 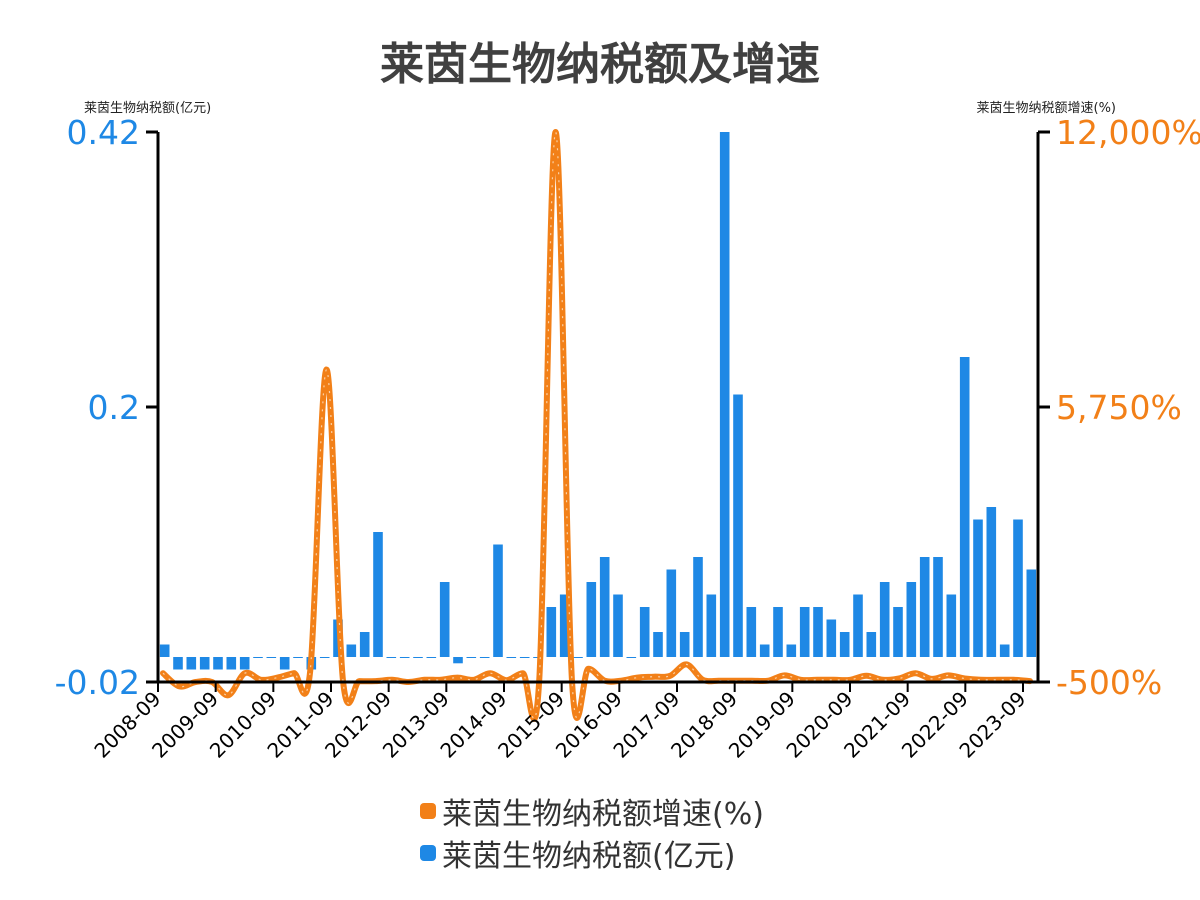 I want to click on chart-legend: 莱茵生物纳税额增速(%) 莱茵生物纳税额(亿元), so click(x=592, y=832).